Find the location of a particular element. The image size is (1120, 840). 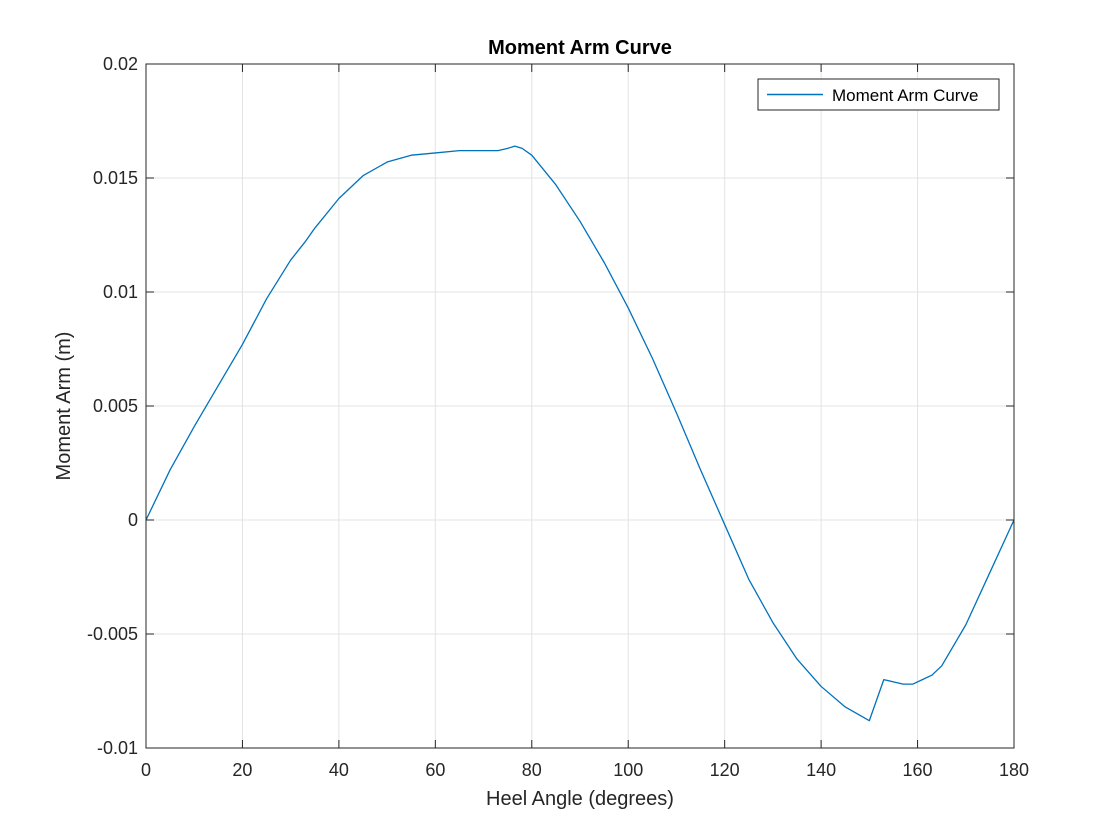

x-tick-label: 160 is located at coordinates (918, 770).